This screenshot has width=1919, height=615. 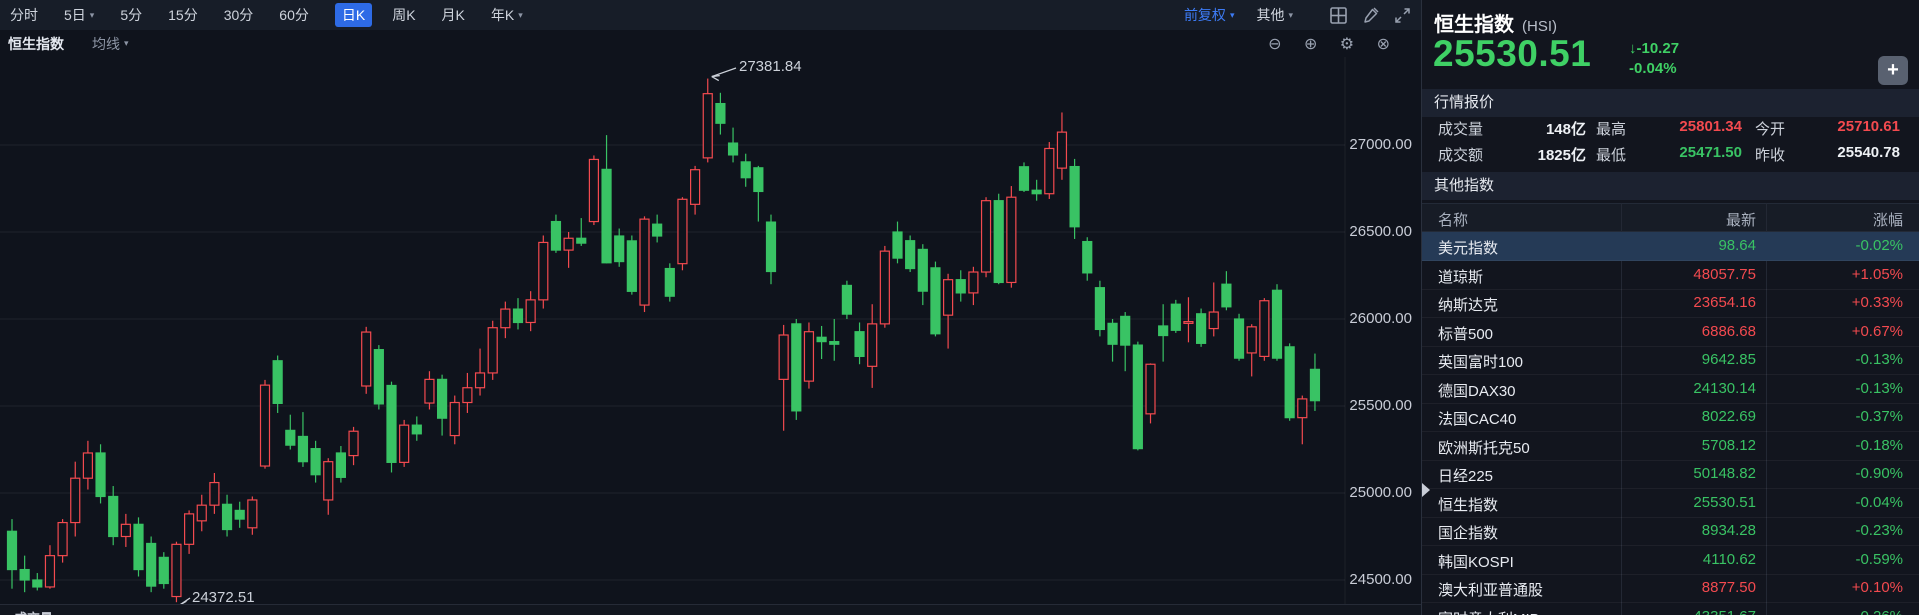 I want to click on index-row-last: 6886.68, so click(x=1728, y=331).